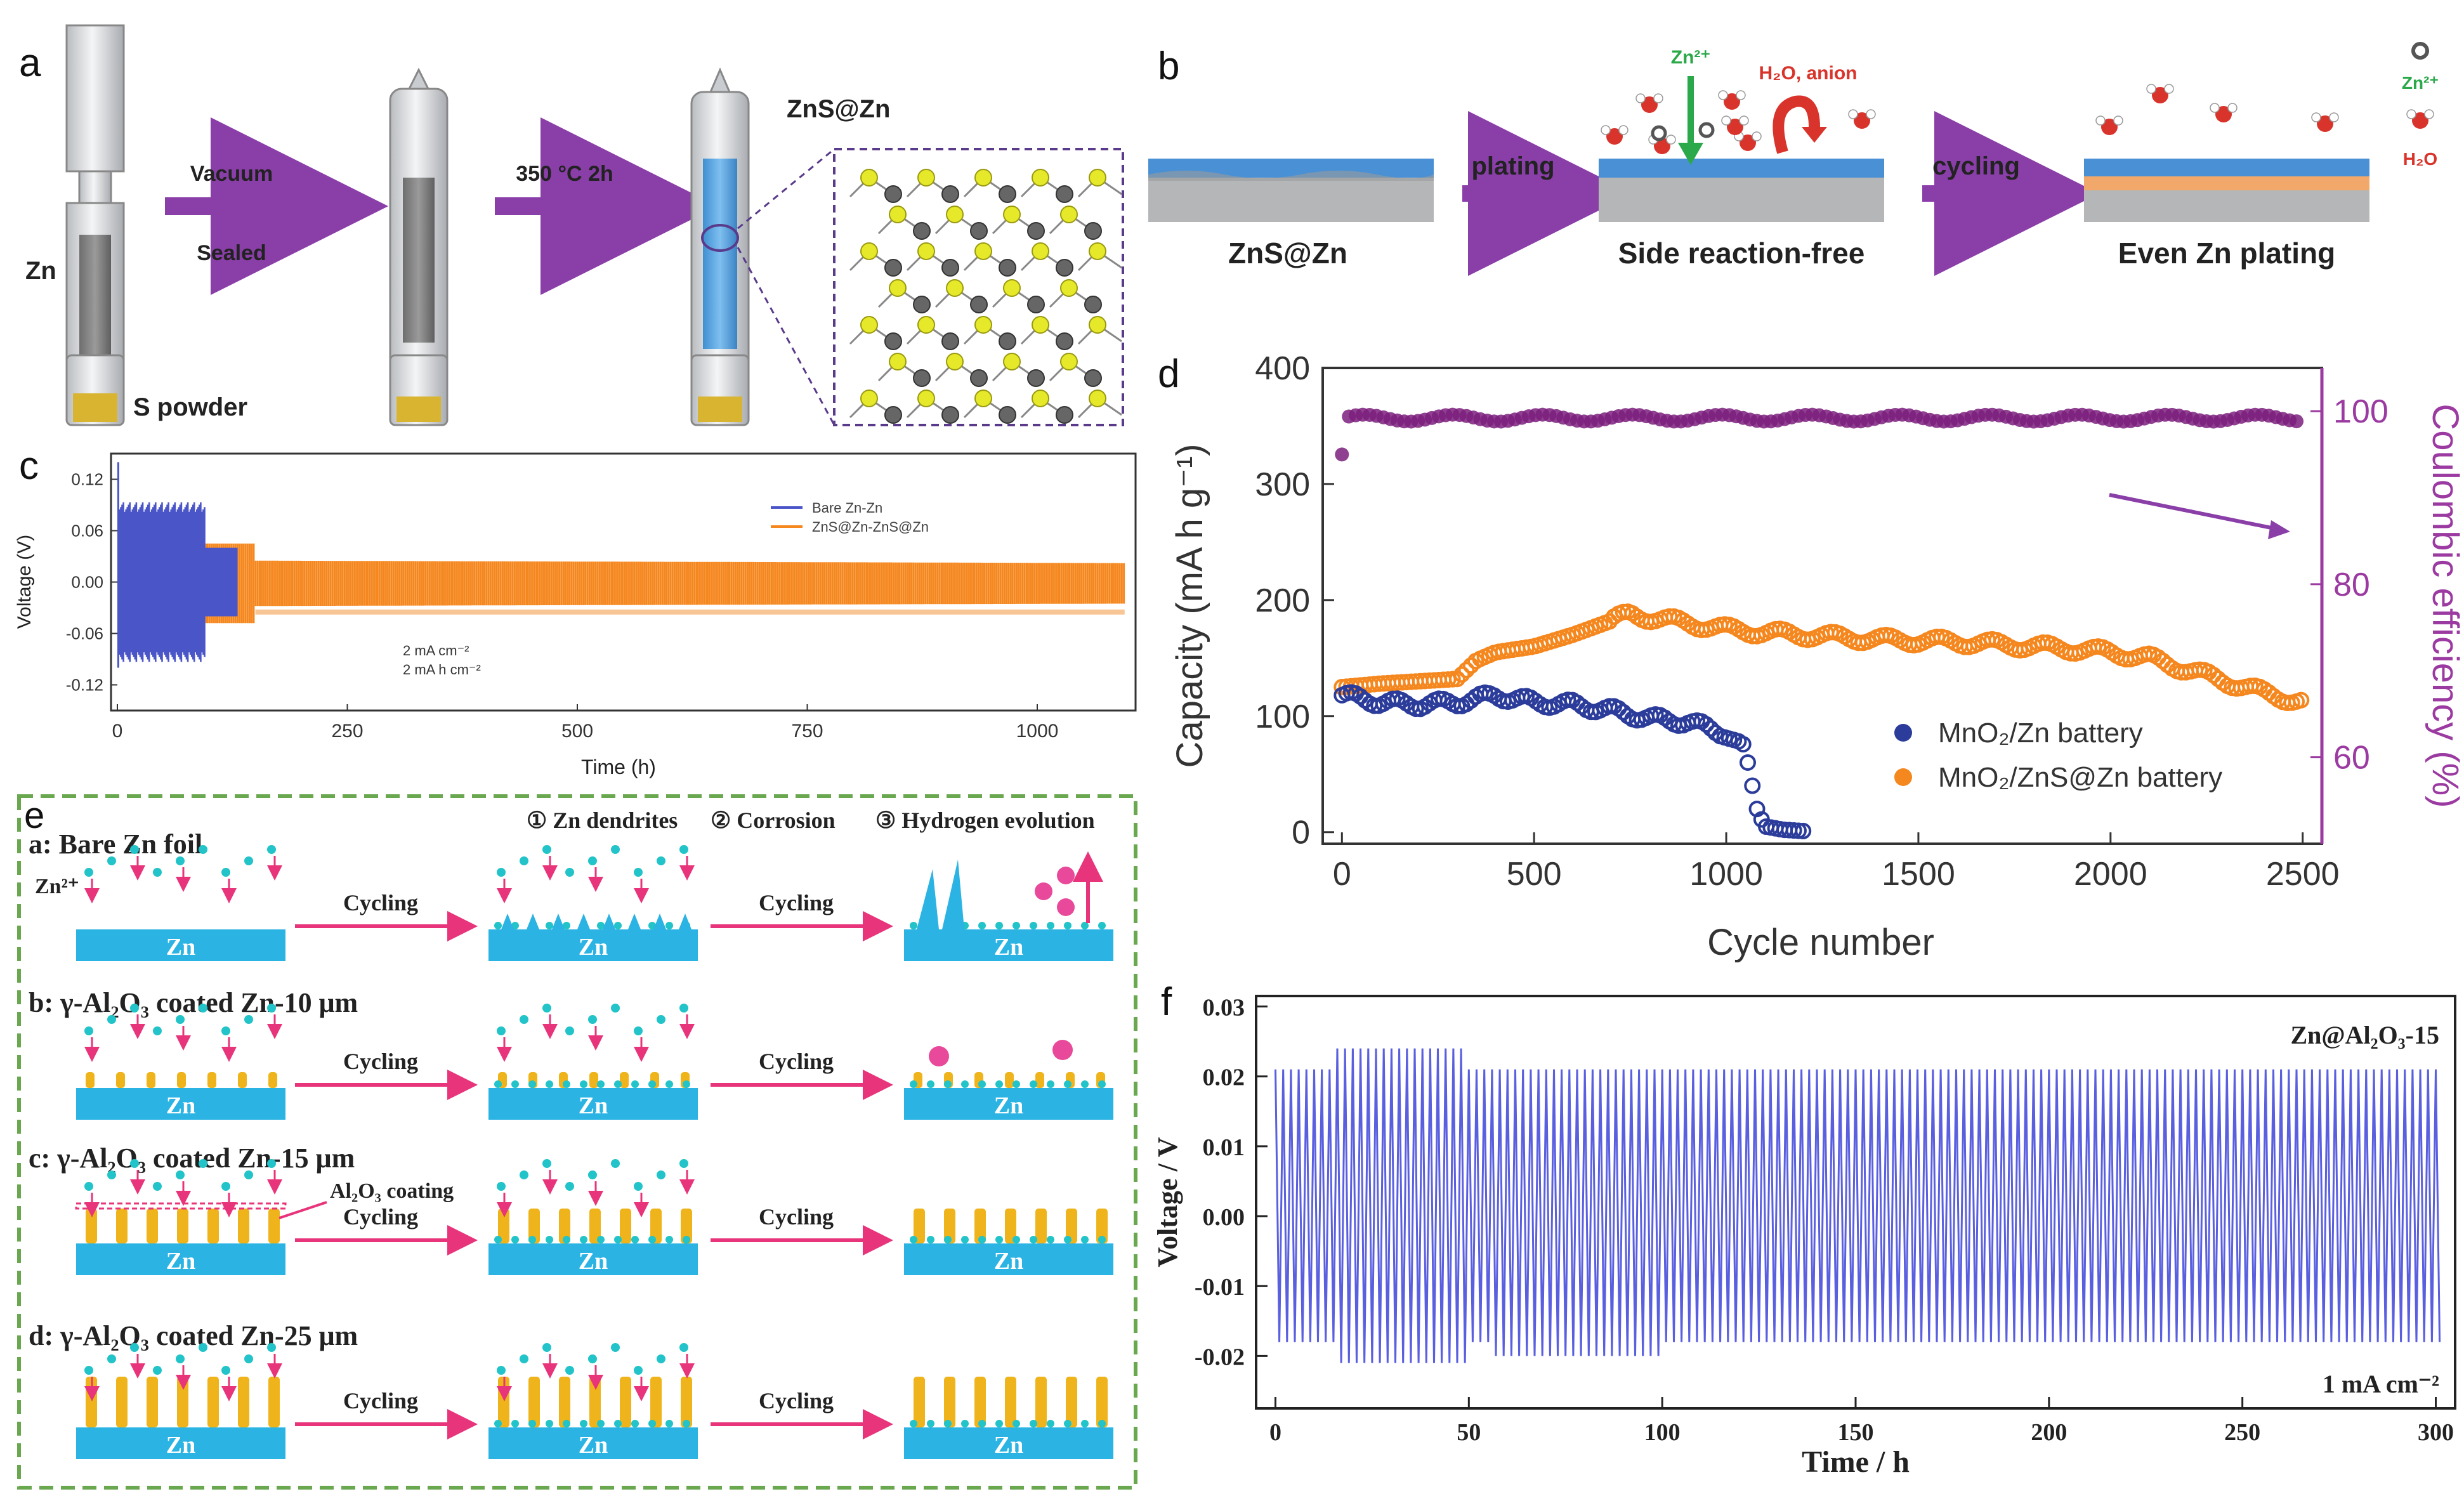 Image resolution: width=2464 pixels, height=1501 pixels. What do you see at coordinates (1743, 745) in the screenshot?
I see `mno2-zn-point` at bounding box center [1743, 745].